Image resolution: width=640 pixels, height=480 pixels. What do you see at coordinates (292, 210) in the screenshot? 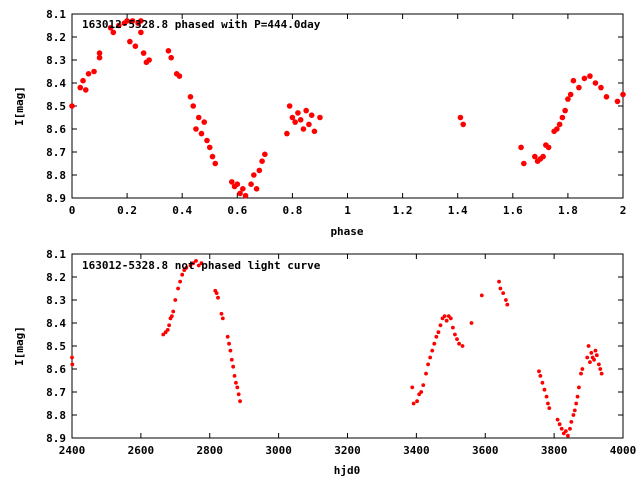
I see `x-tick-label: 0.8` at bounding box center [292, 210].